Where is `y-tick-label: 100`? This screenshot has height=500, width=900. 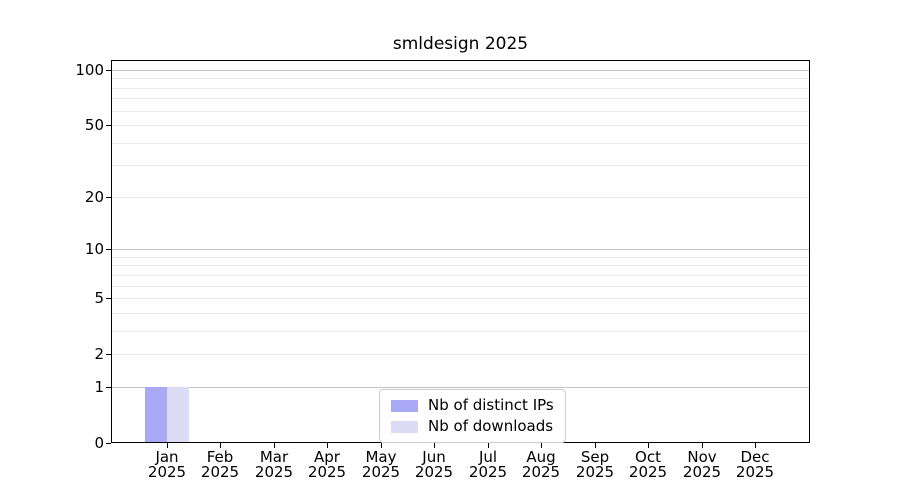 y-tick-label: 100 is located at coordinates (89, 70).